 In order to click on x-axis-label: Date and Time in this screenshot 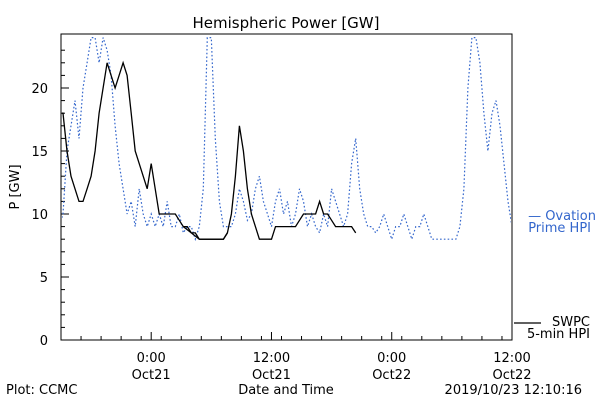, I will do `click(286, 390)`.